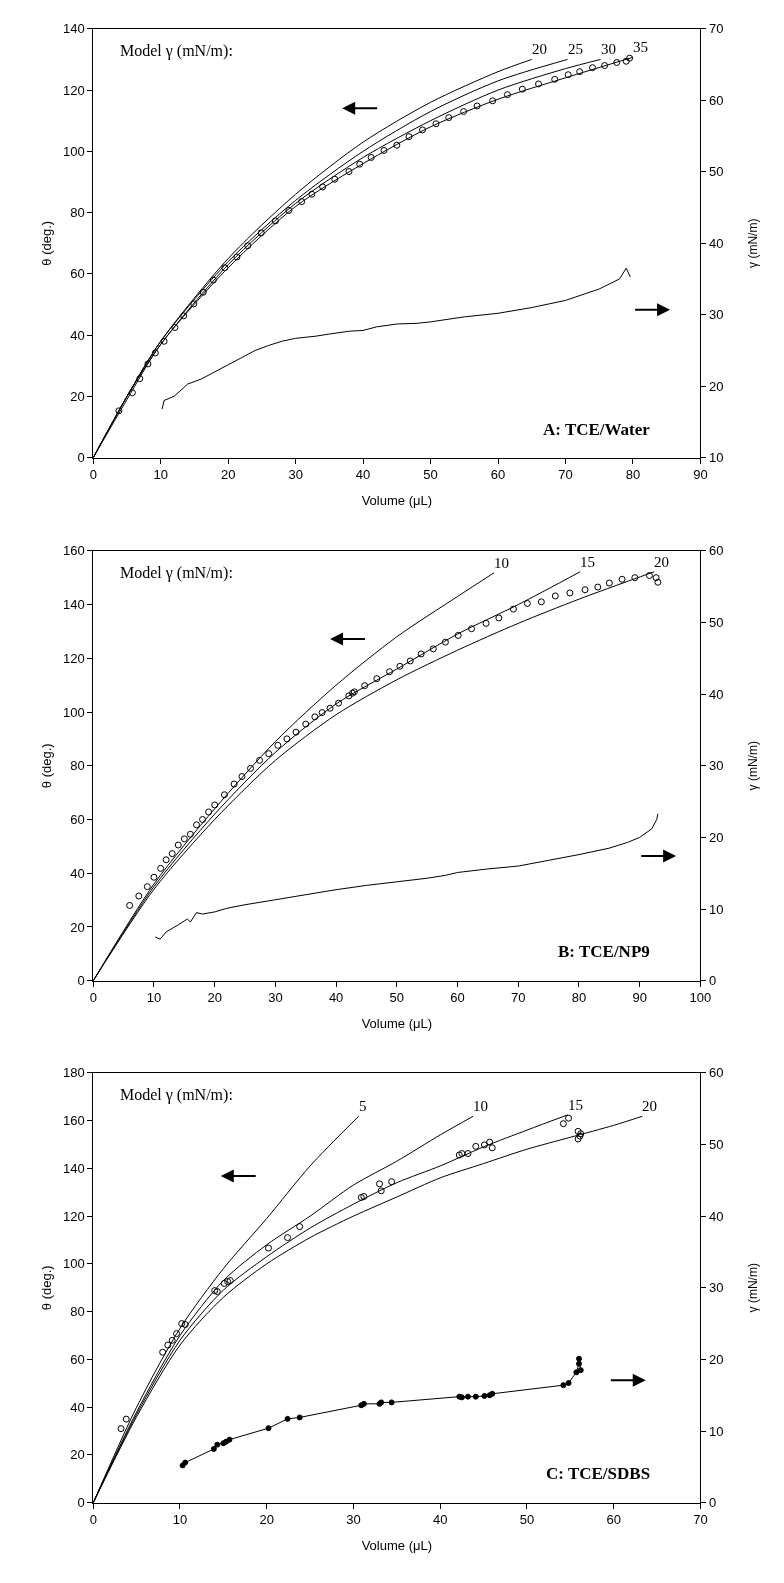 The image size is (784, 1583). I want to click on series-label: 5, so click(363, 1106).